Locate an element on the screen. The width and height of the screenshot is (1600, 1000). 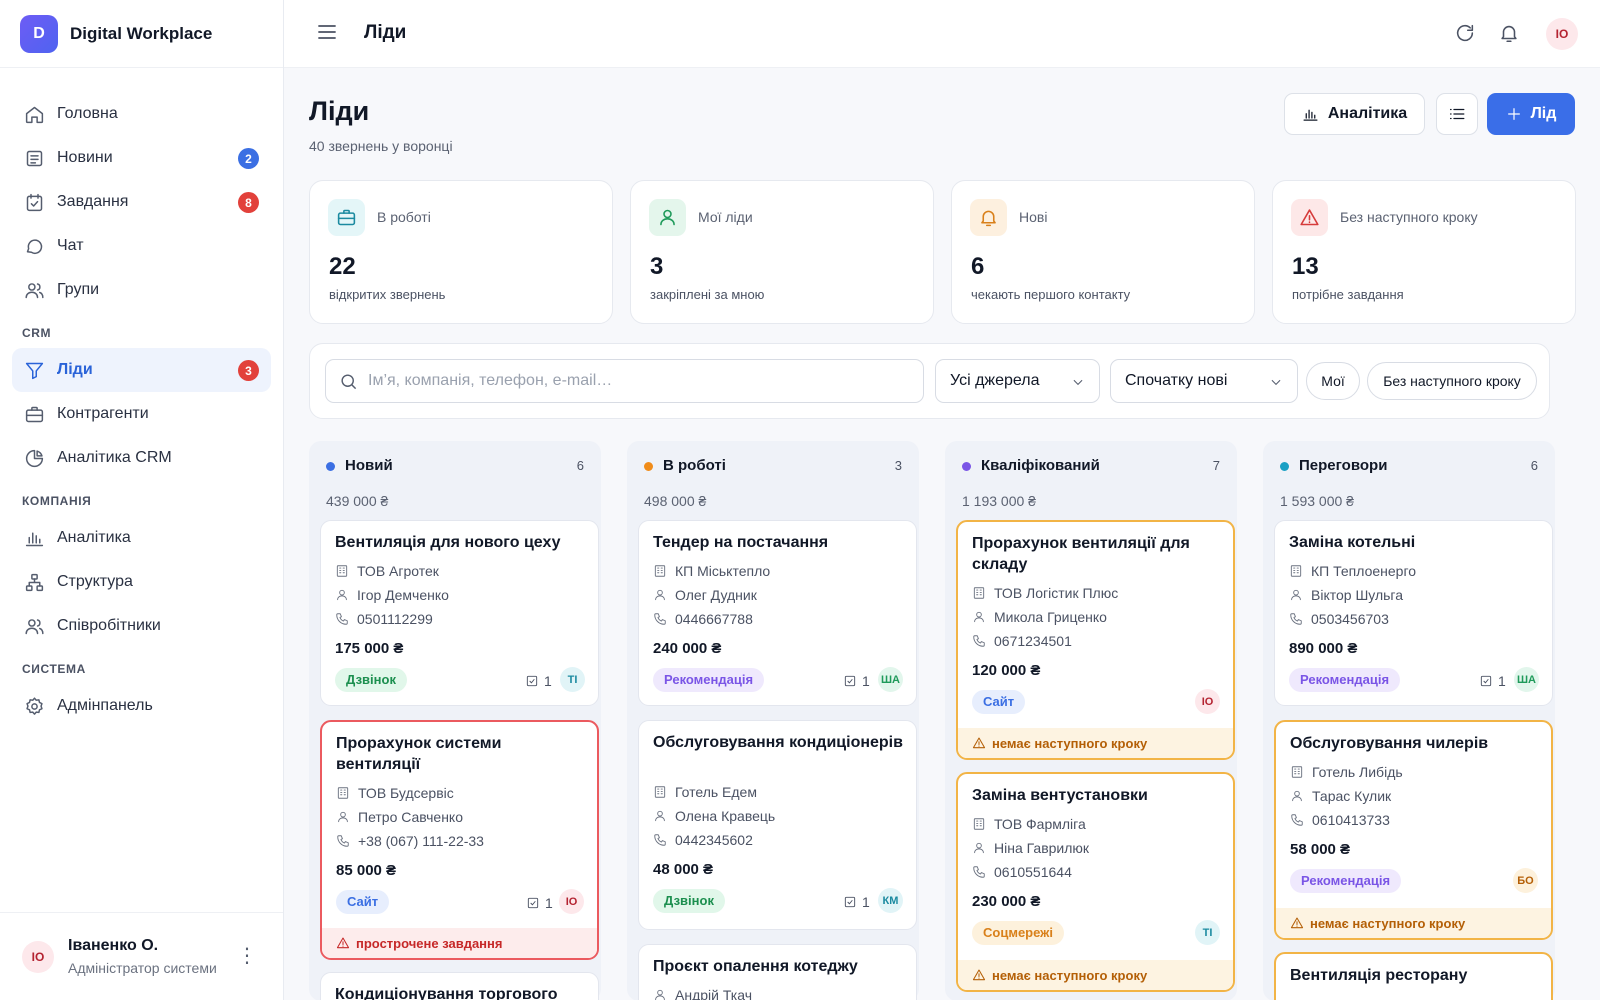
refresh-icon is located at coordinates (1466, 34).